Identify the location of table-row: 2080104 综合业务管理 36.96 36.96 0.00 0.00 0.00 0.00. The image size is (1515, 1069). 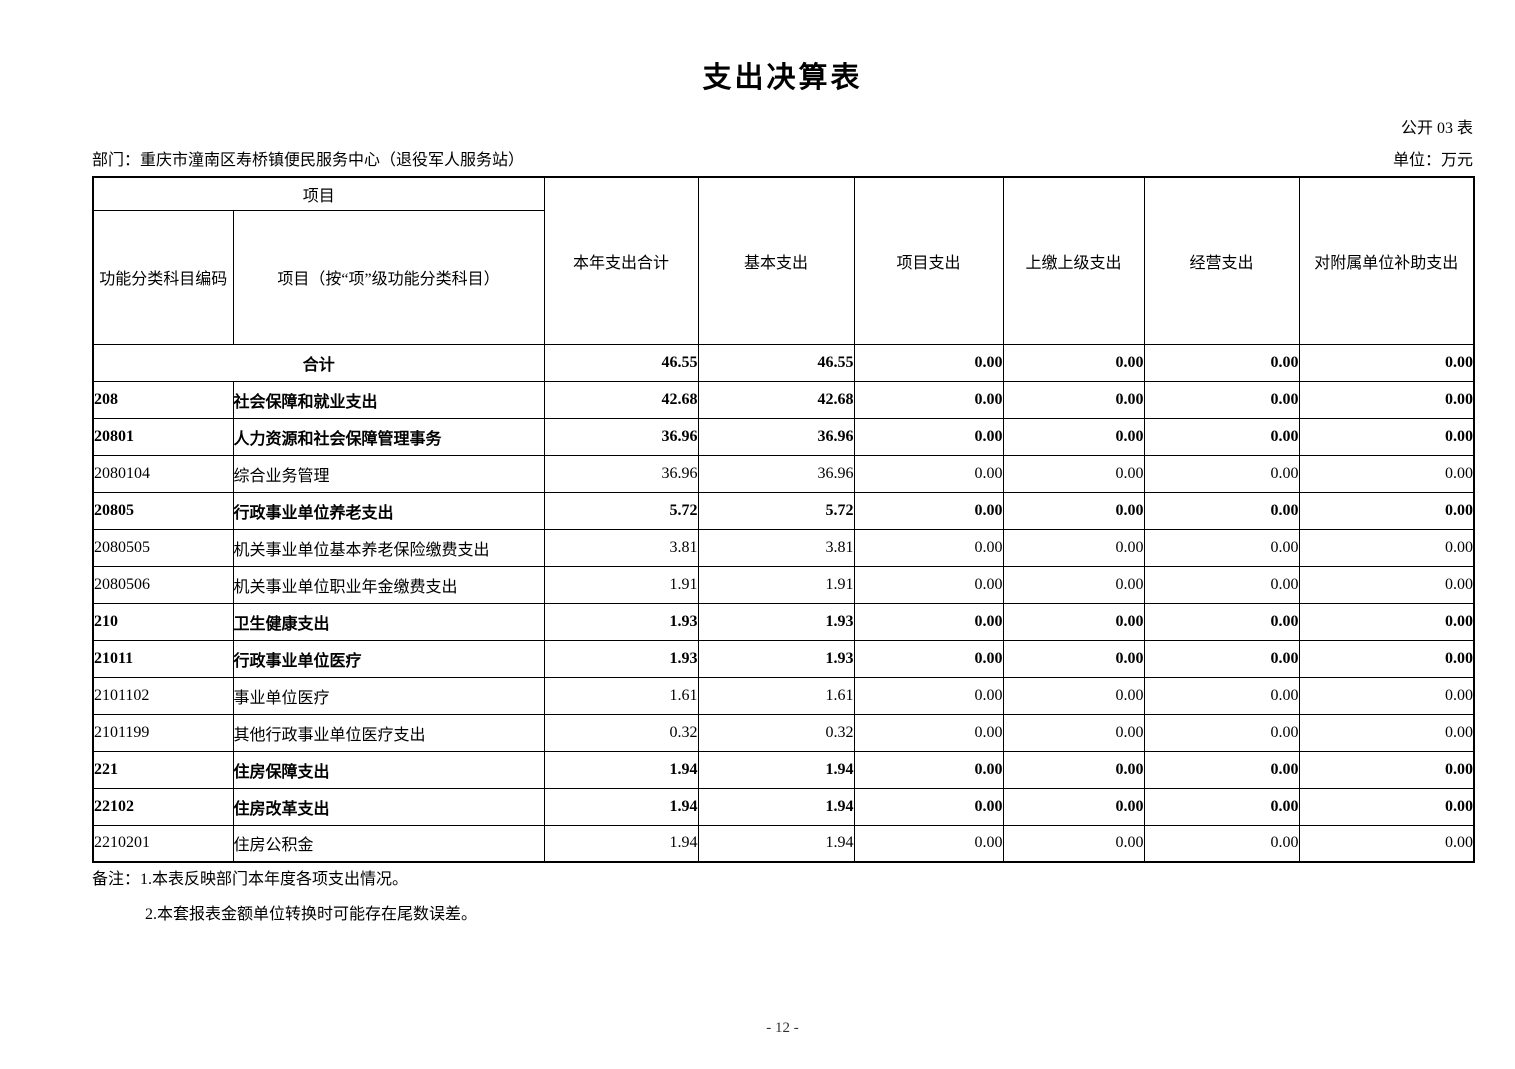
(783, 473).